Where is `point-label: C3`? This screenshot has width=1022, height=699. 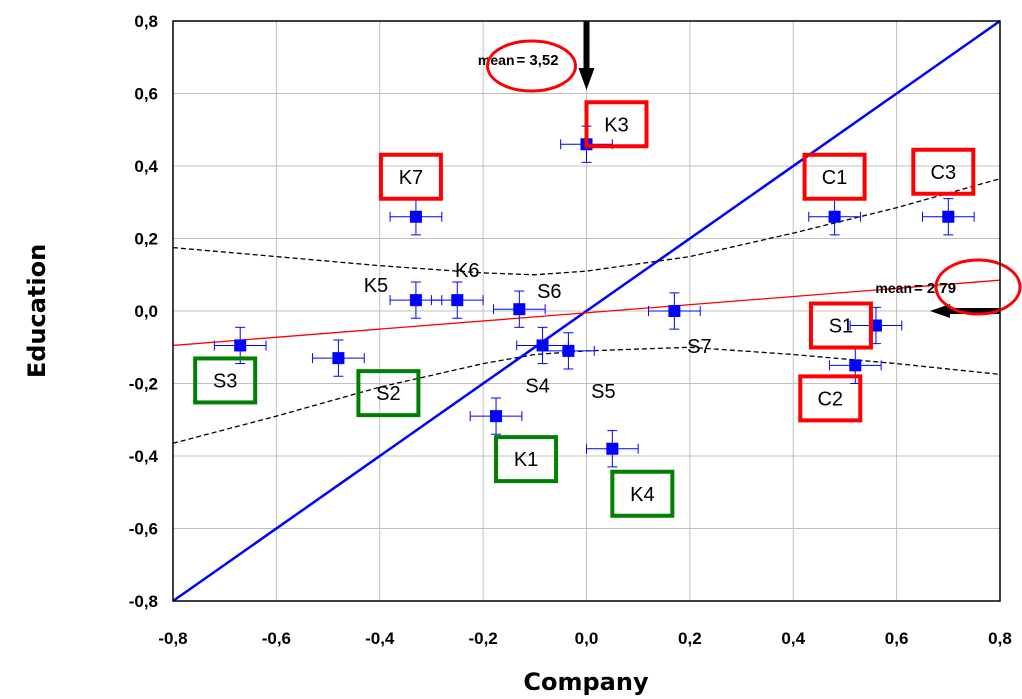 point-label: C3 is located at coordinates (944, 173).